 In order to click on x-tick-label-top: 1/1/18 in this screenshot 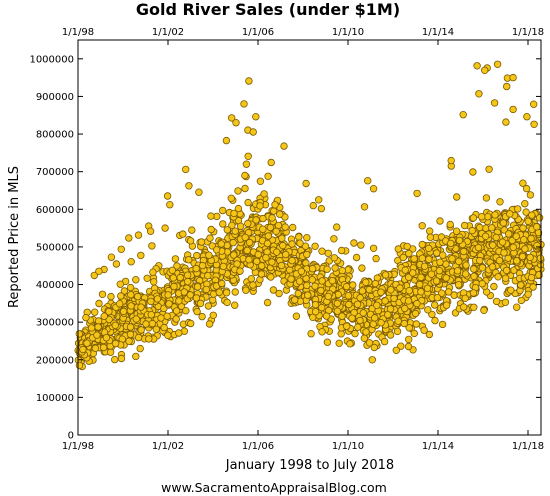, I will do `click(528, 32)`.